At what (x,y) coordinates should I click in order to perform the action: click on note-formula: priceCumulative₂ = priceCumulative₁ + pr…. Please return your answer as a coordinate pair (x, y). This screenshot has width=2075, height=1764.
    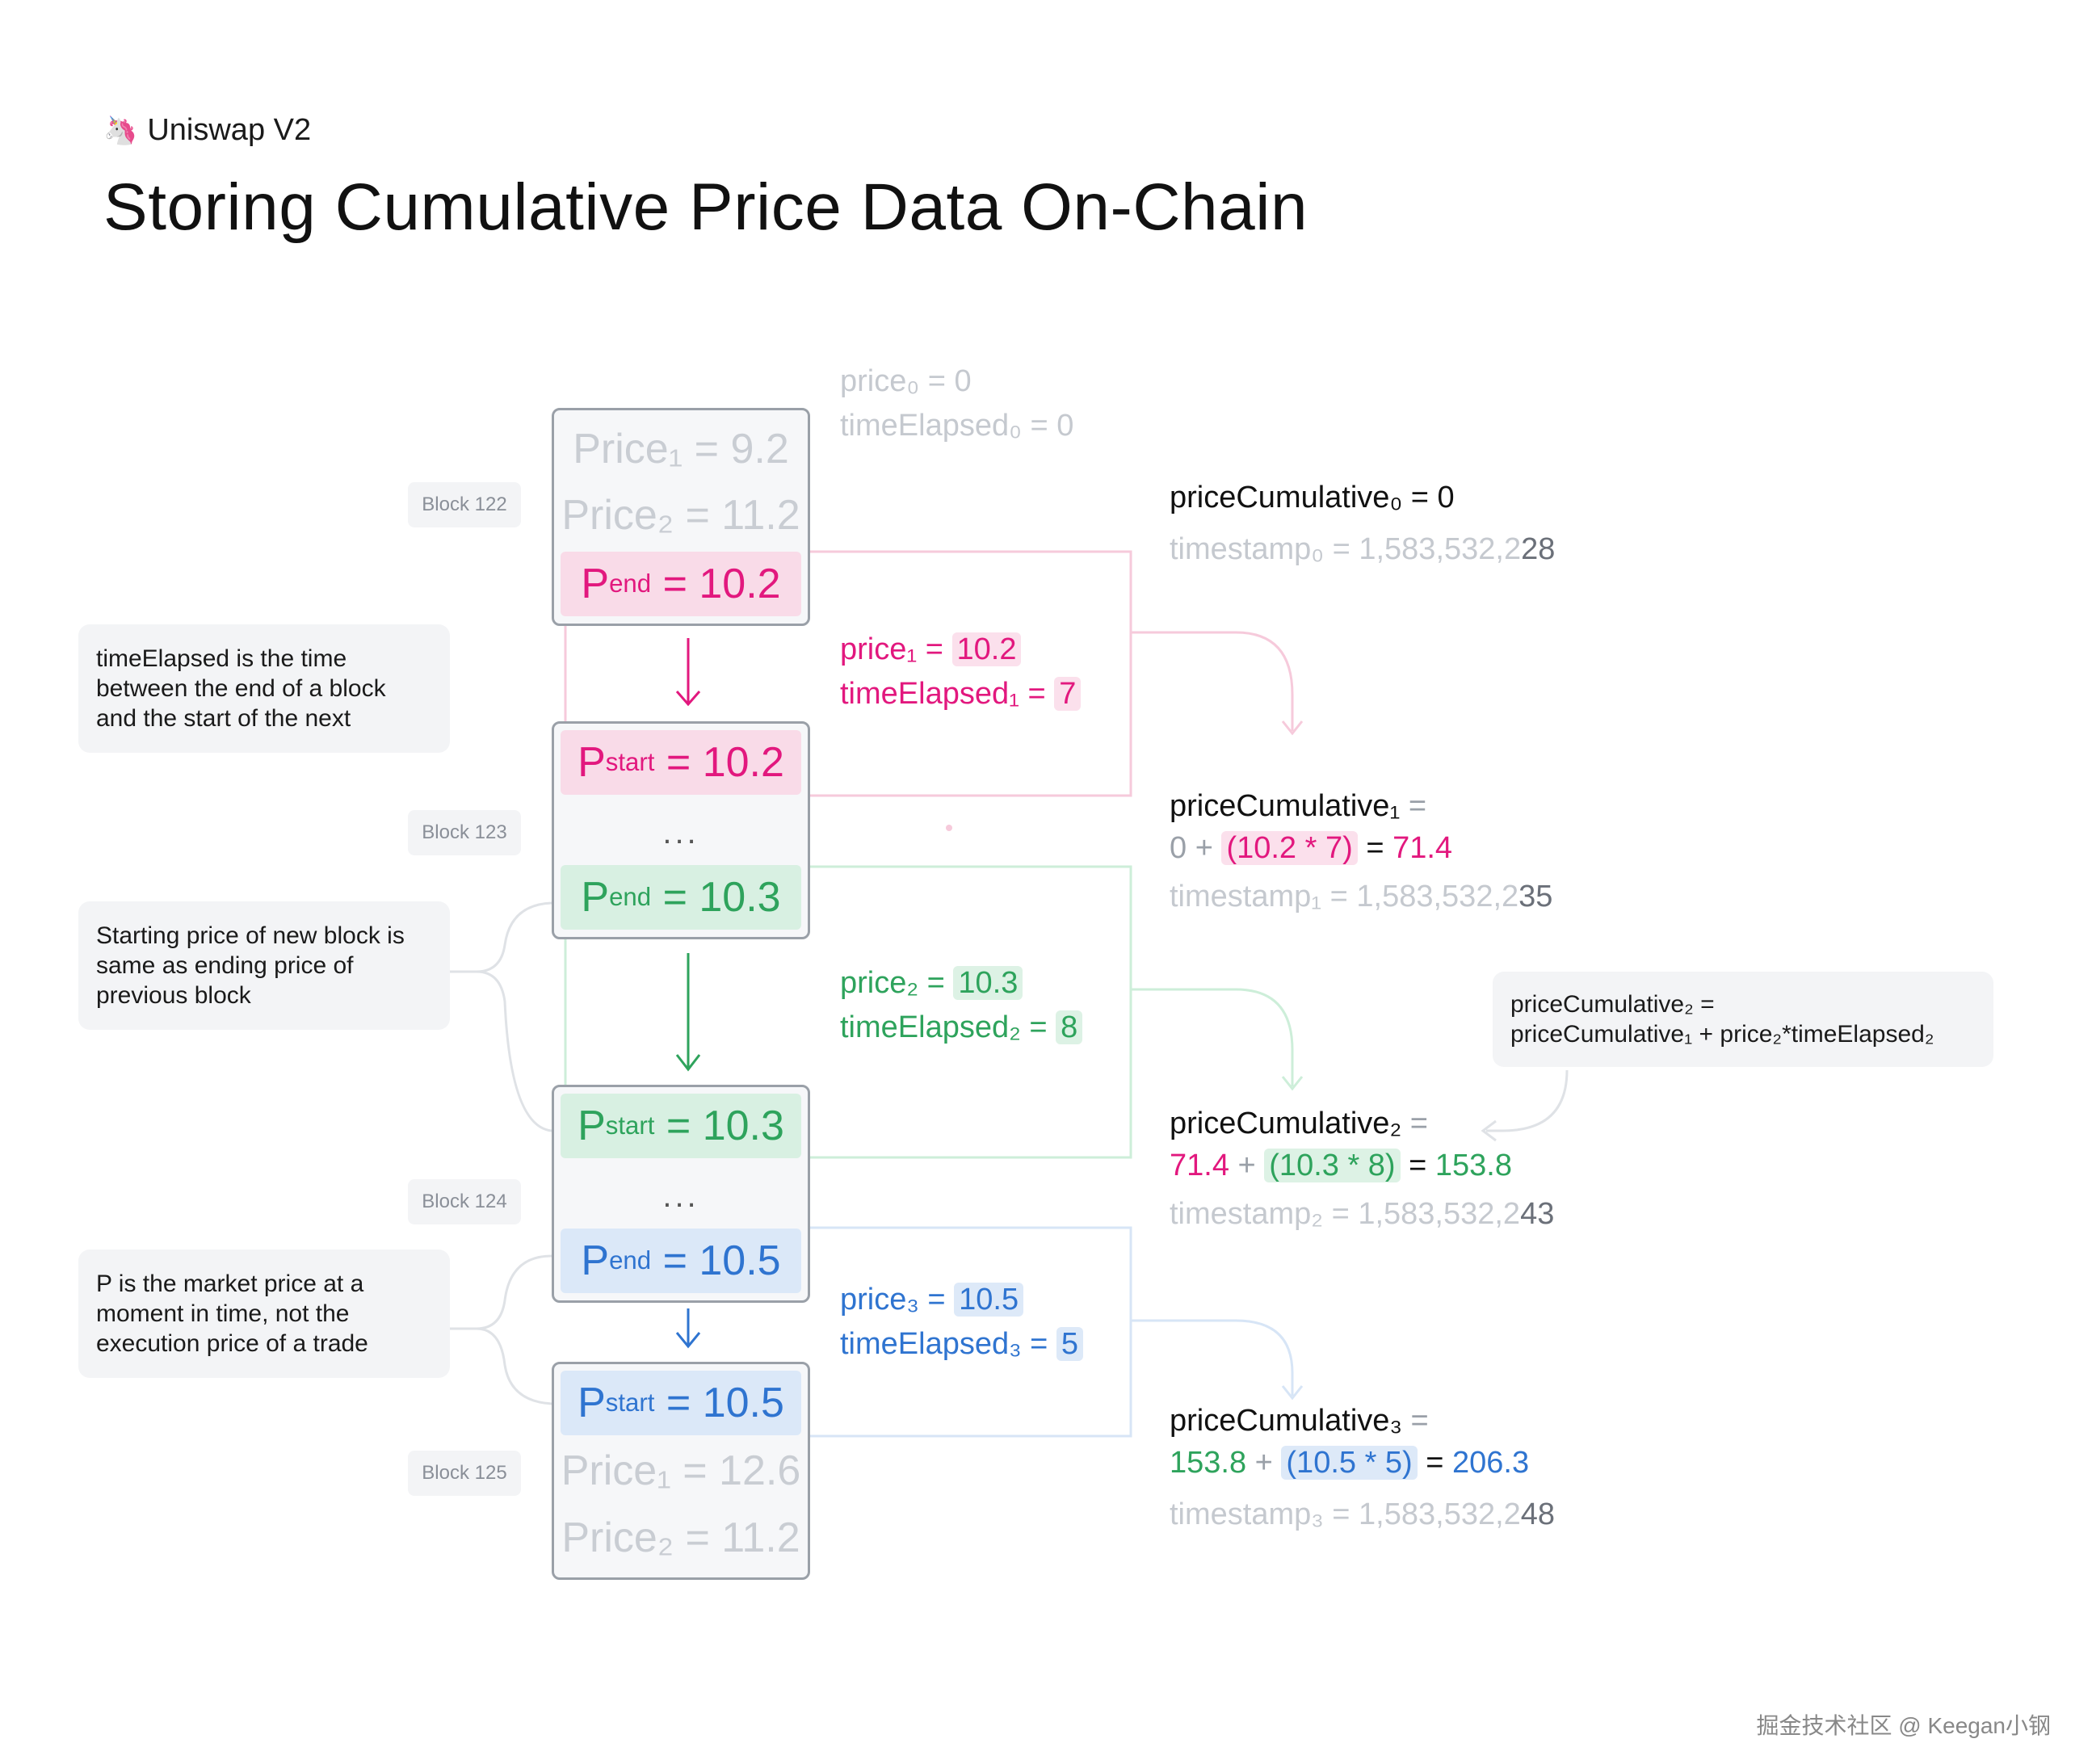
    Looking at the image, I should click on (1743, 1019).